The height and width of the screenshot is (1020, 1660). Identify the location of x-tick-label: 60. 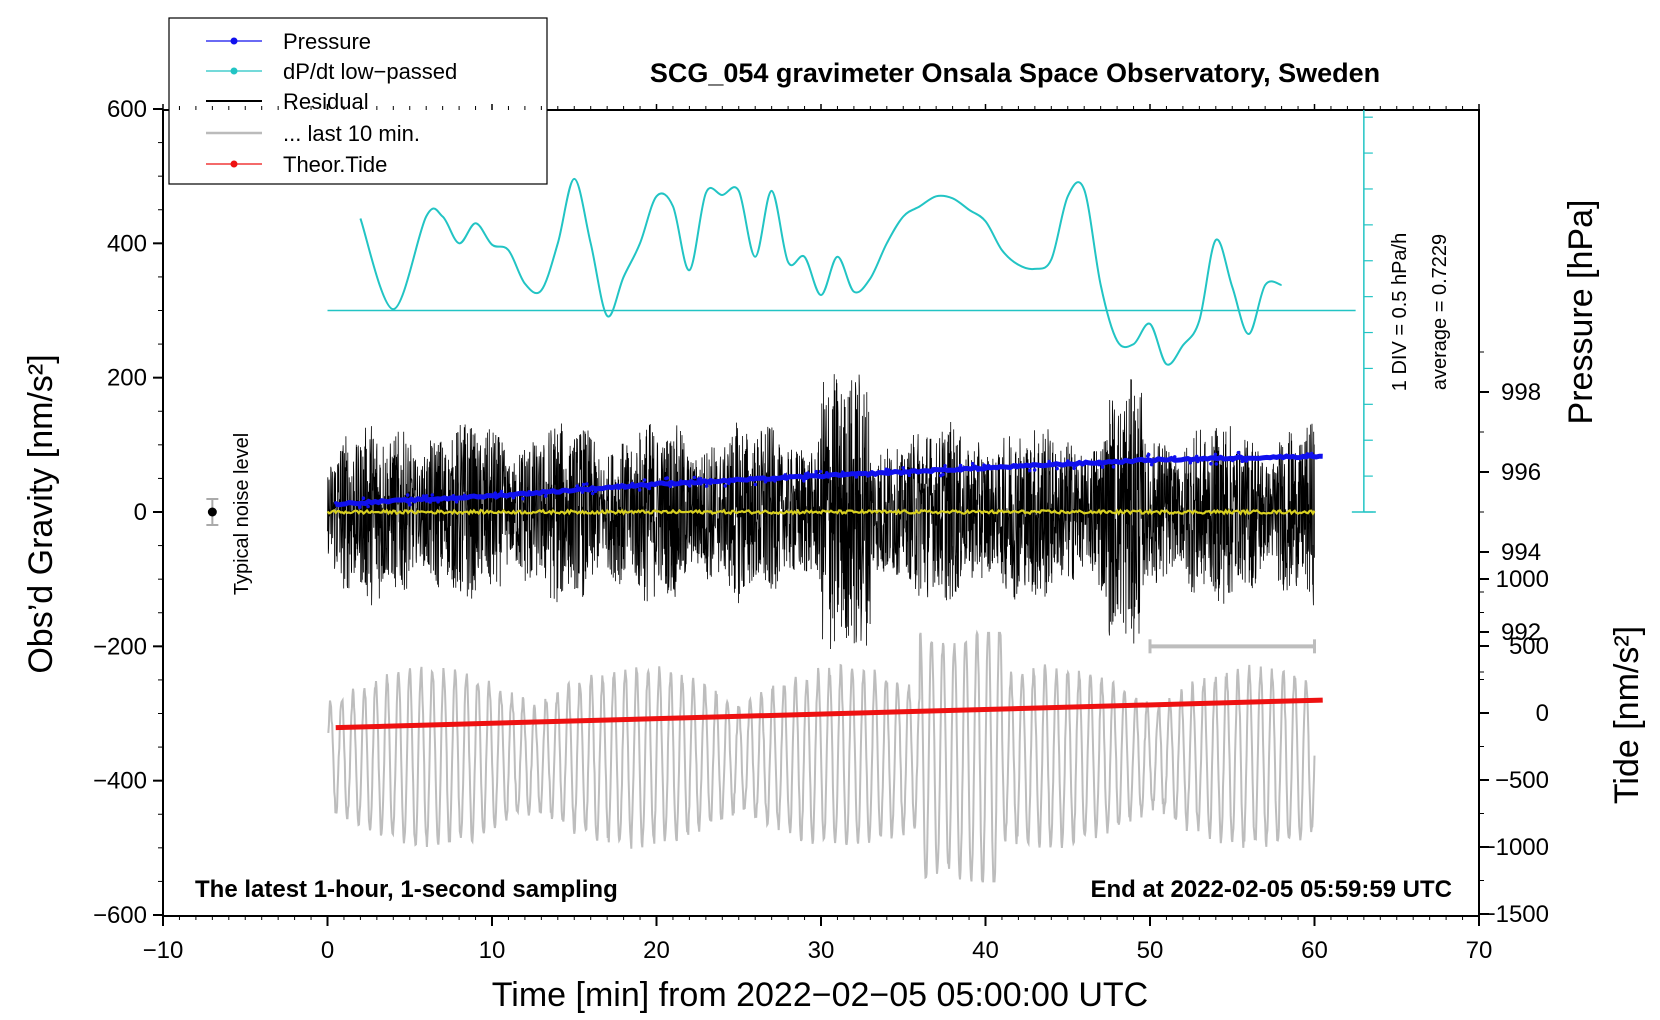
(1314, 950).